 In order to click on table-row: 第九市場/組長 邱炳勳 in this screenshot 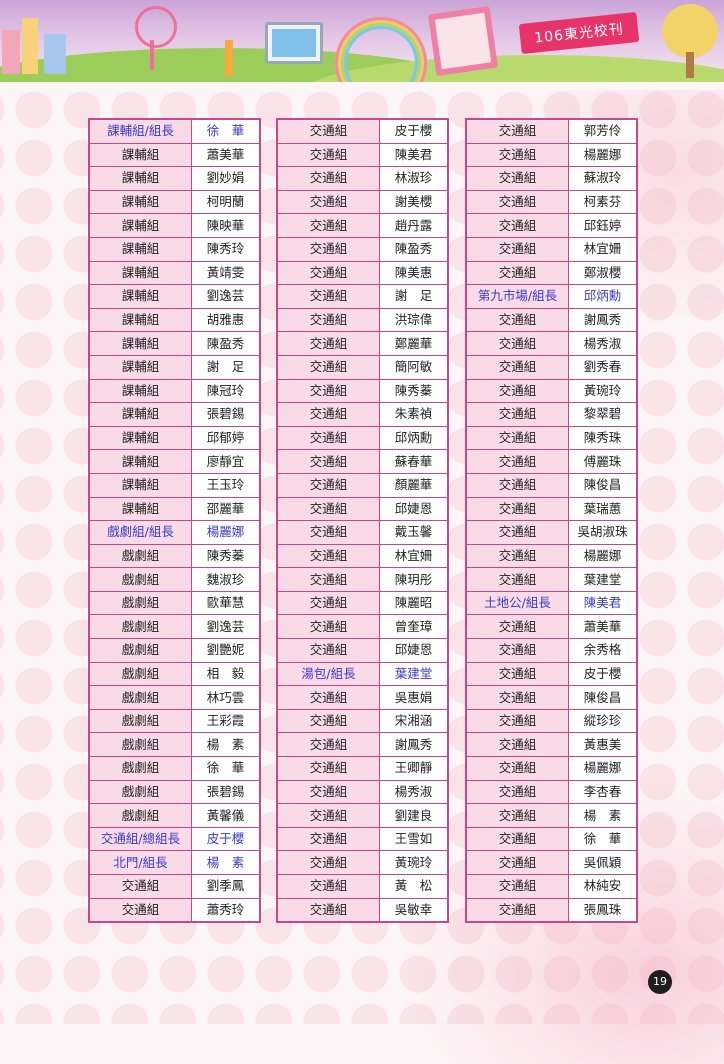, I will do `click(551, 296)`.